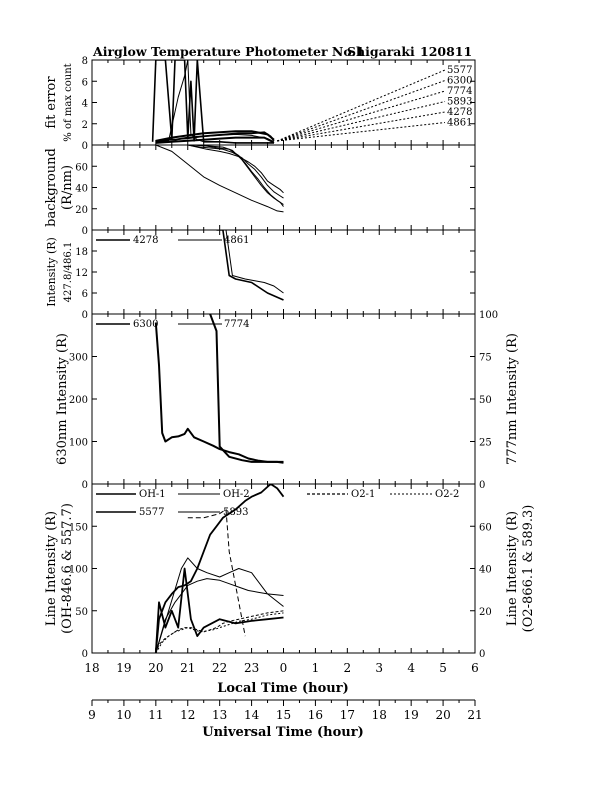 This screenshot has width=612, height=792. Describe the element at coordinates (485, 443) in the screenshot. I see `y2-tick-label: 25` at that location.